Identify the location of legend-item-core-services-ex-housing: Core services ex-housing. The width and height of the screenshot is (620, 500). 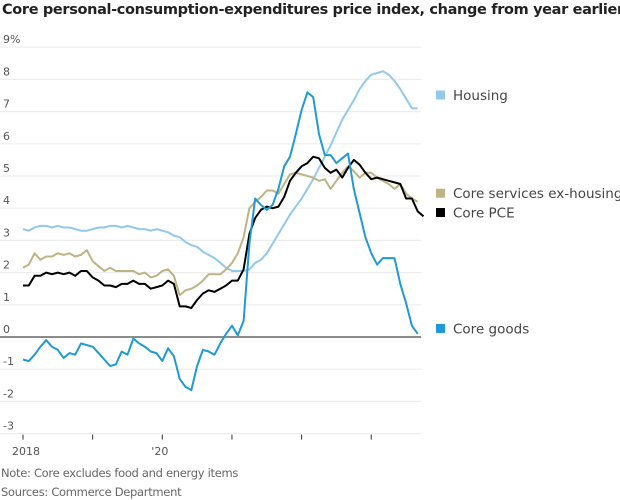
(528, 194).